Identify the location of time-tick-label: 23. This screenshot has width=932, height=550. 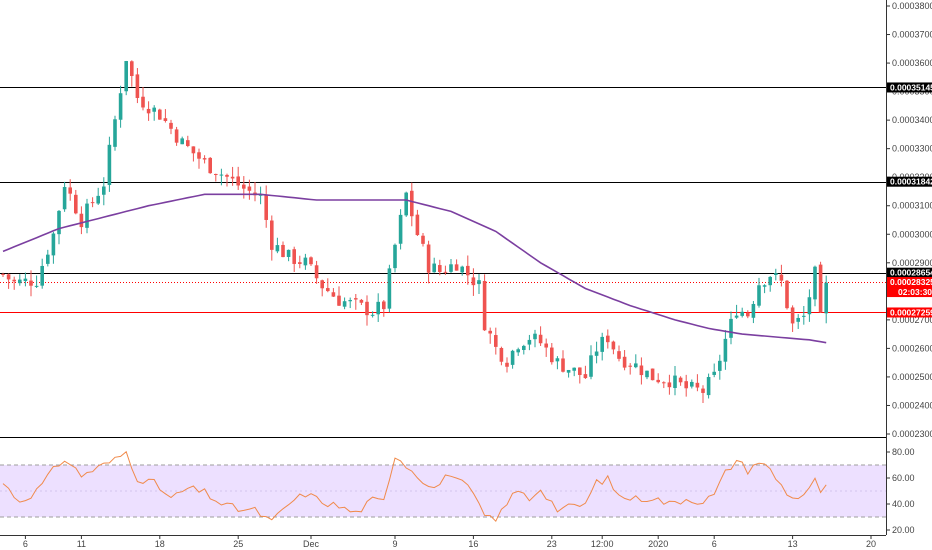
(552, 544).